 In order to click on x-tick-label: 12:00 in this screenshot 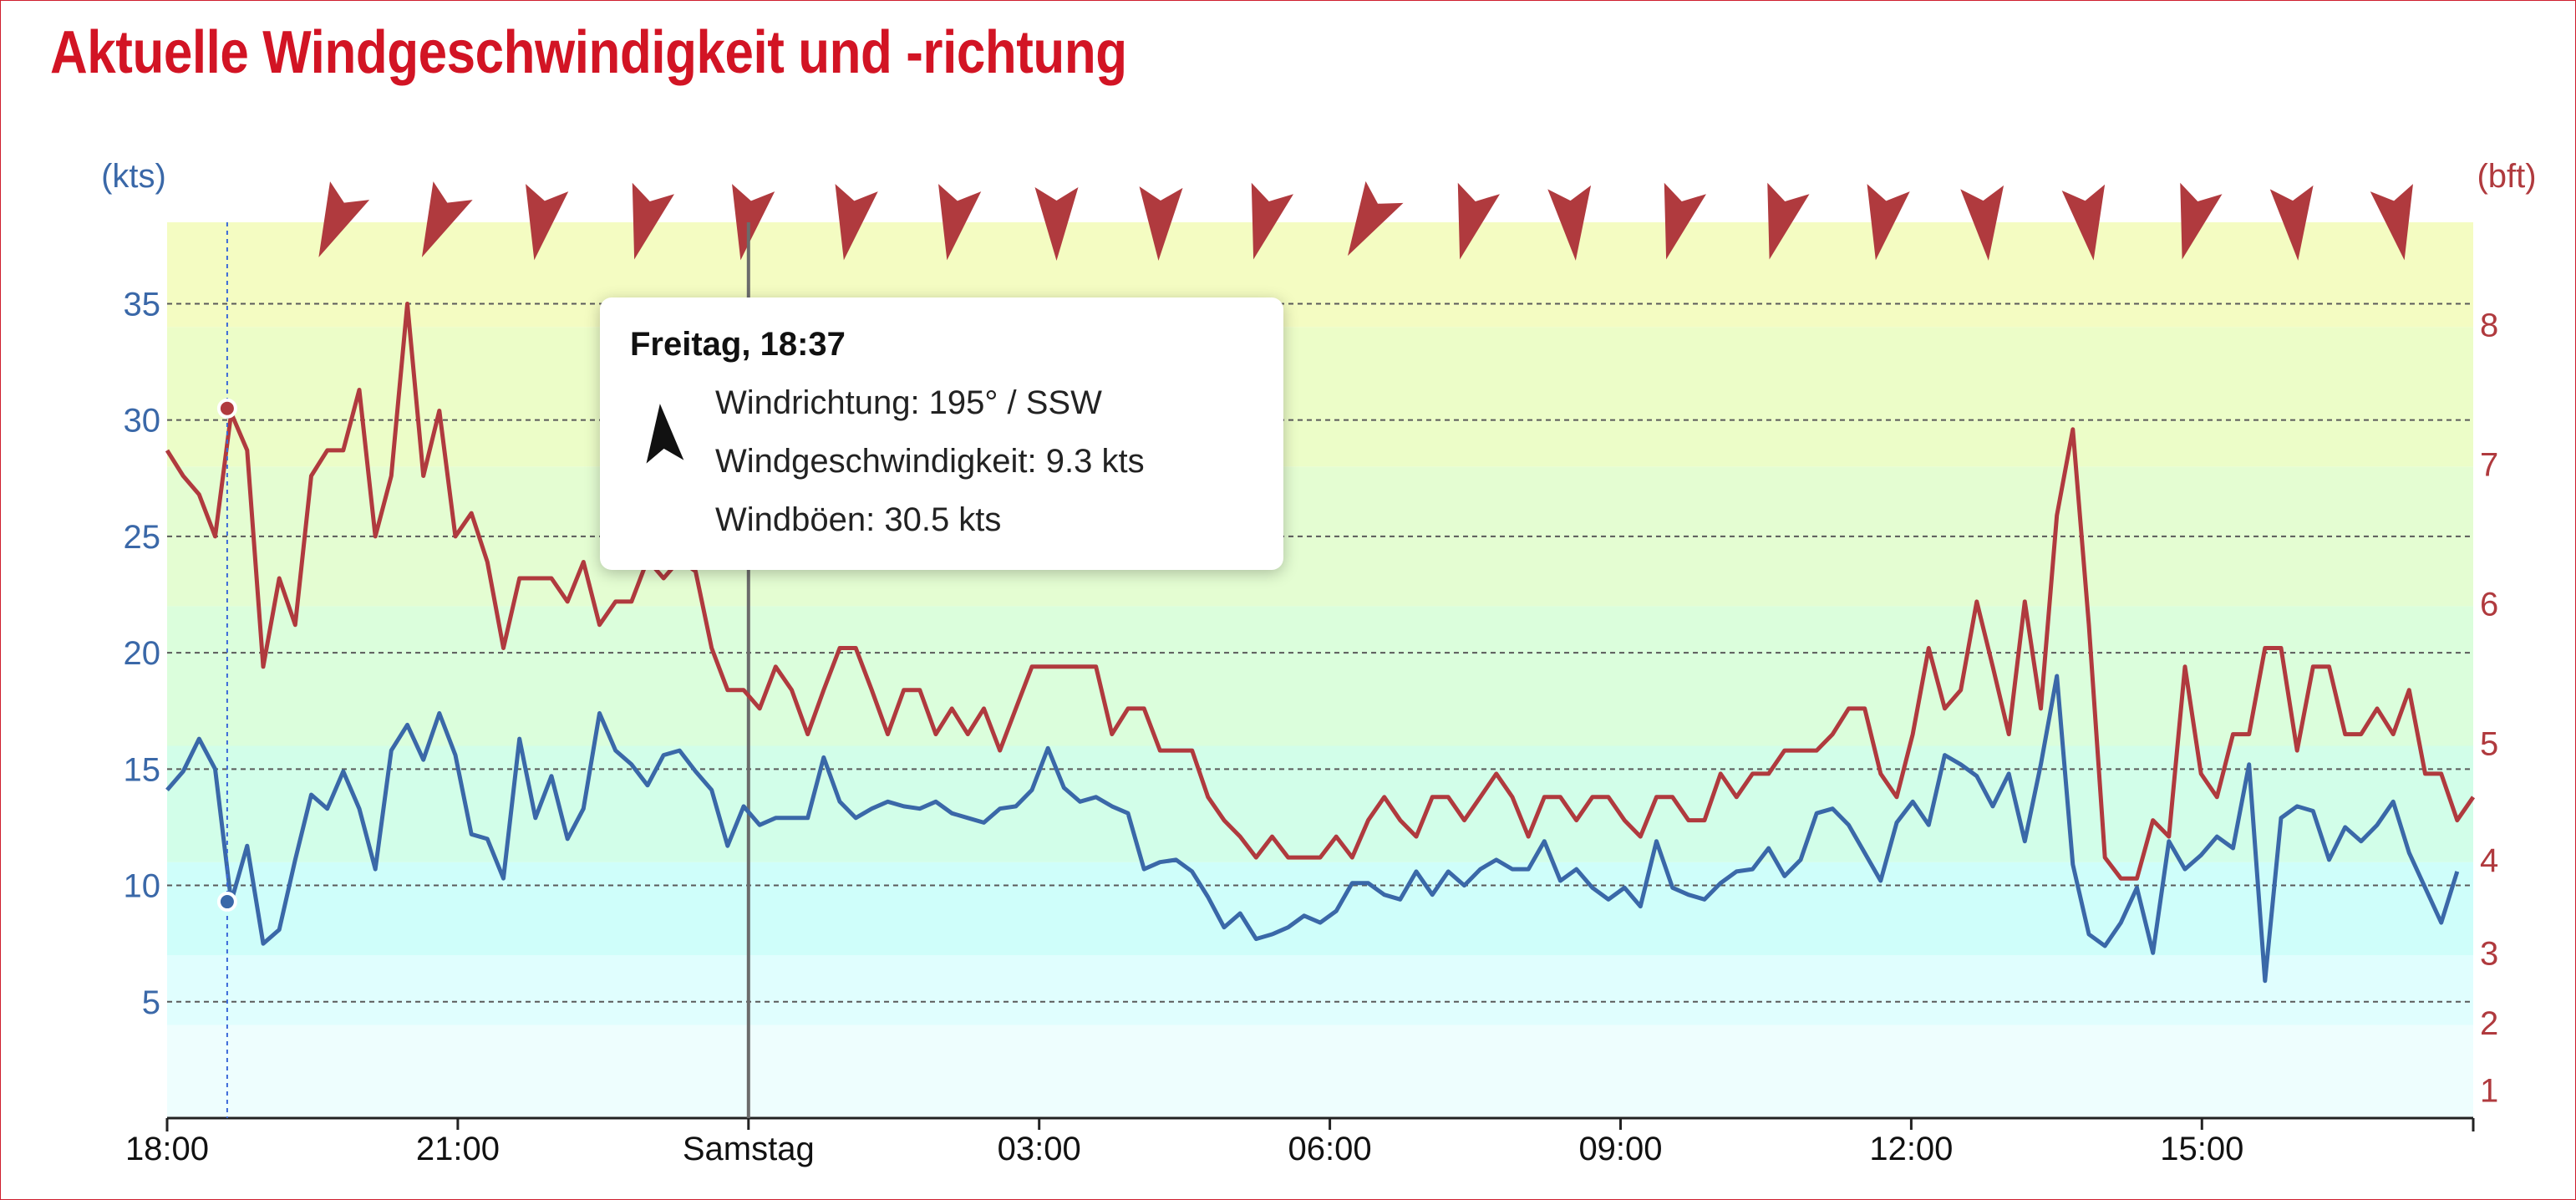, I will do `click(1911, 1149)`.